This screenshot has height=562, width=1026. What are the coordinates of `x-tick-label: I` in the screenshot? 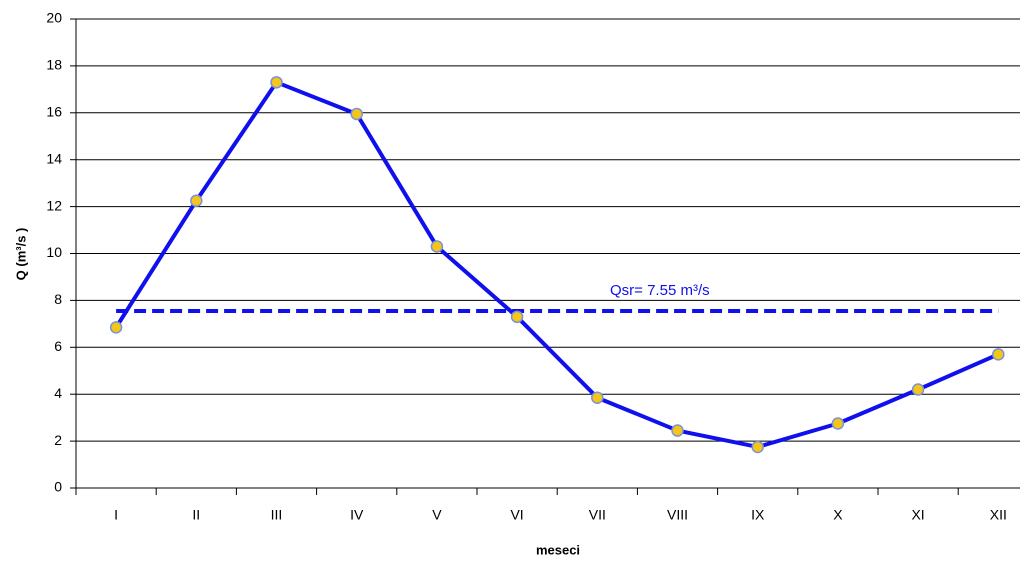 It's located at (116, 515).